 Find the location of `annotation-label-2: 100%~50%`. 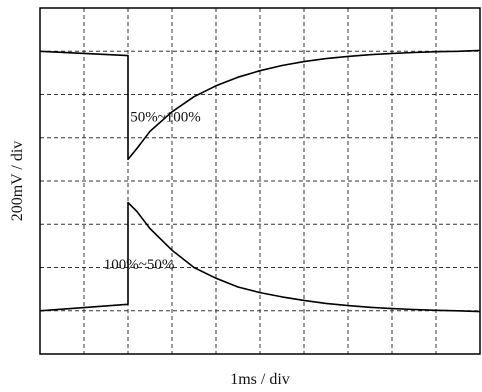

annotation-label-2: 100%~50% is located at coordinates (139, 265).